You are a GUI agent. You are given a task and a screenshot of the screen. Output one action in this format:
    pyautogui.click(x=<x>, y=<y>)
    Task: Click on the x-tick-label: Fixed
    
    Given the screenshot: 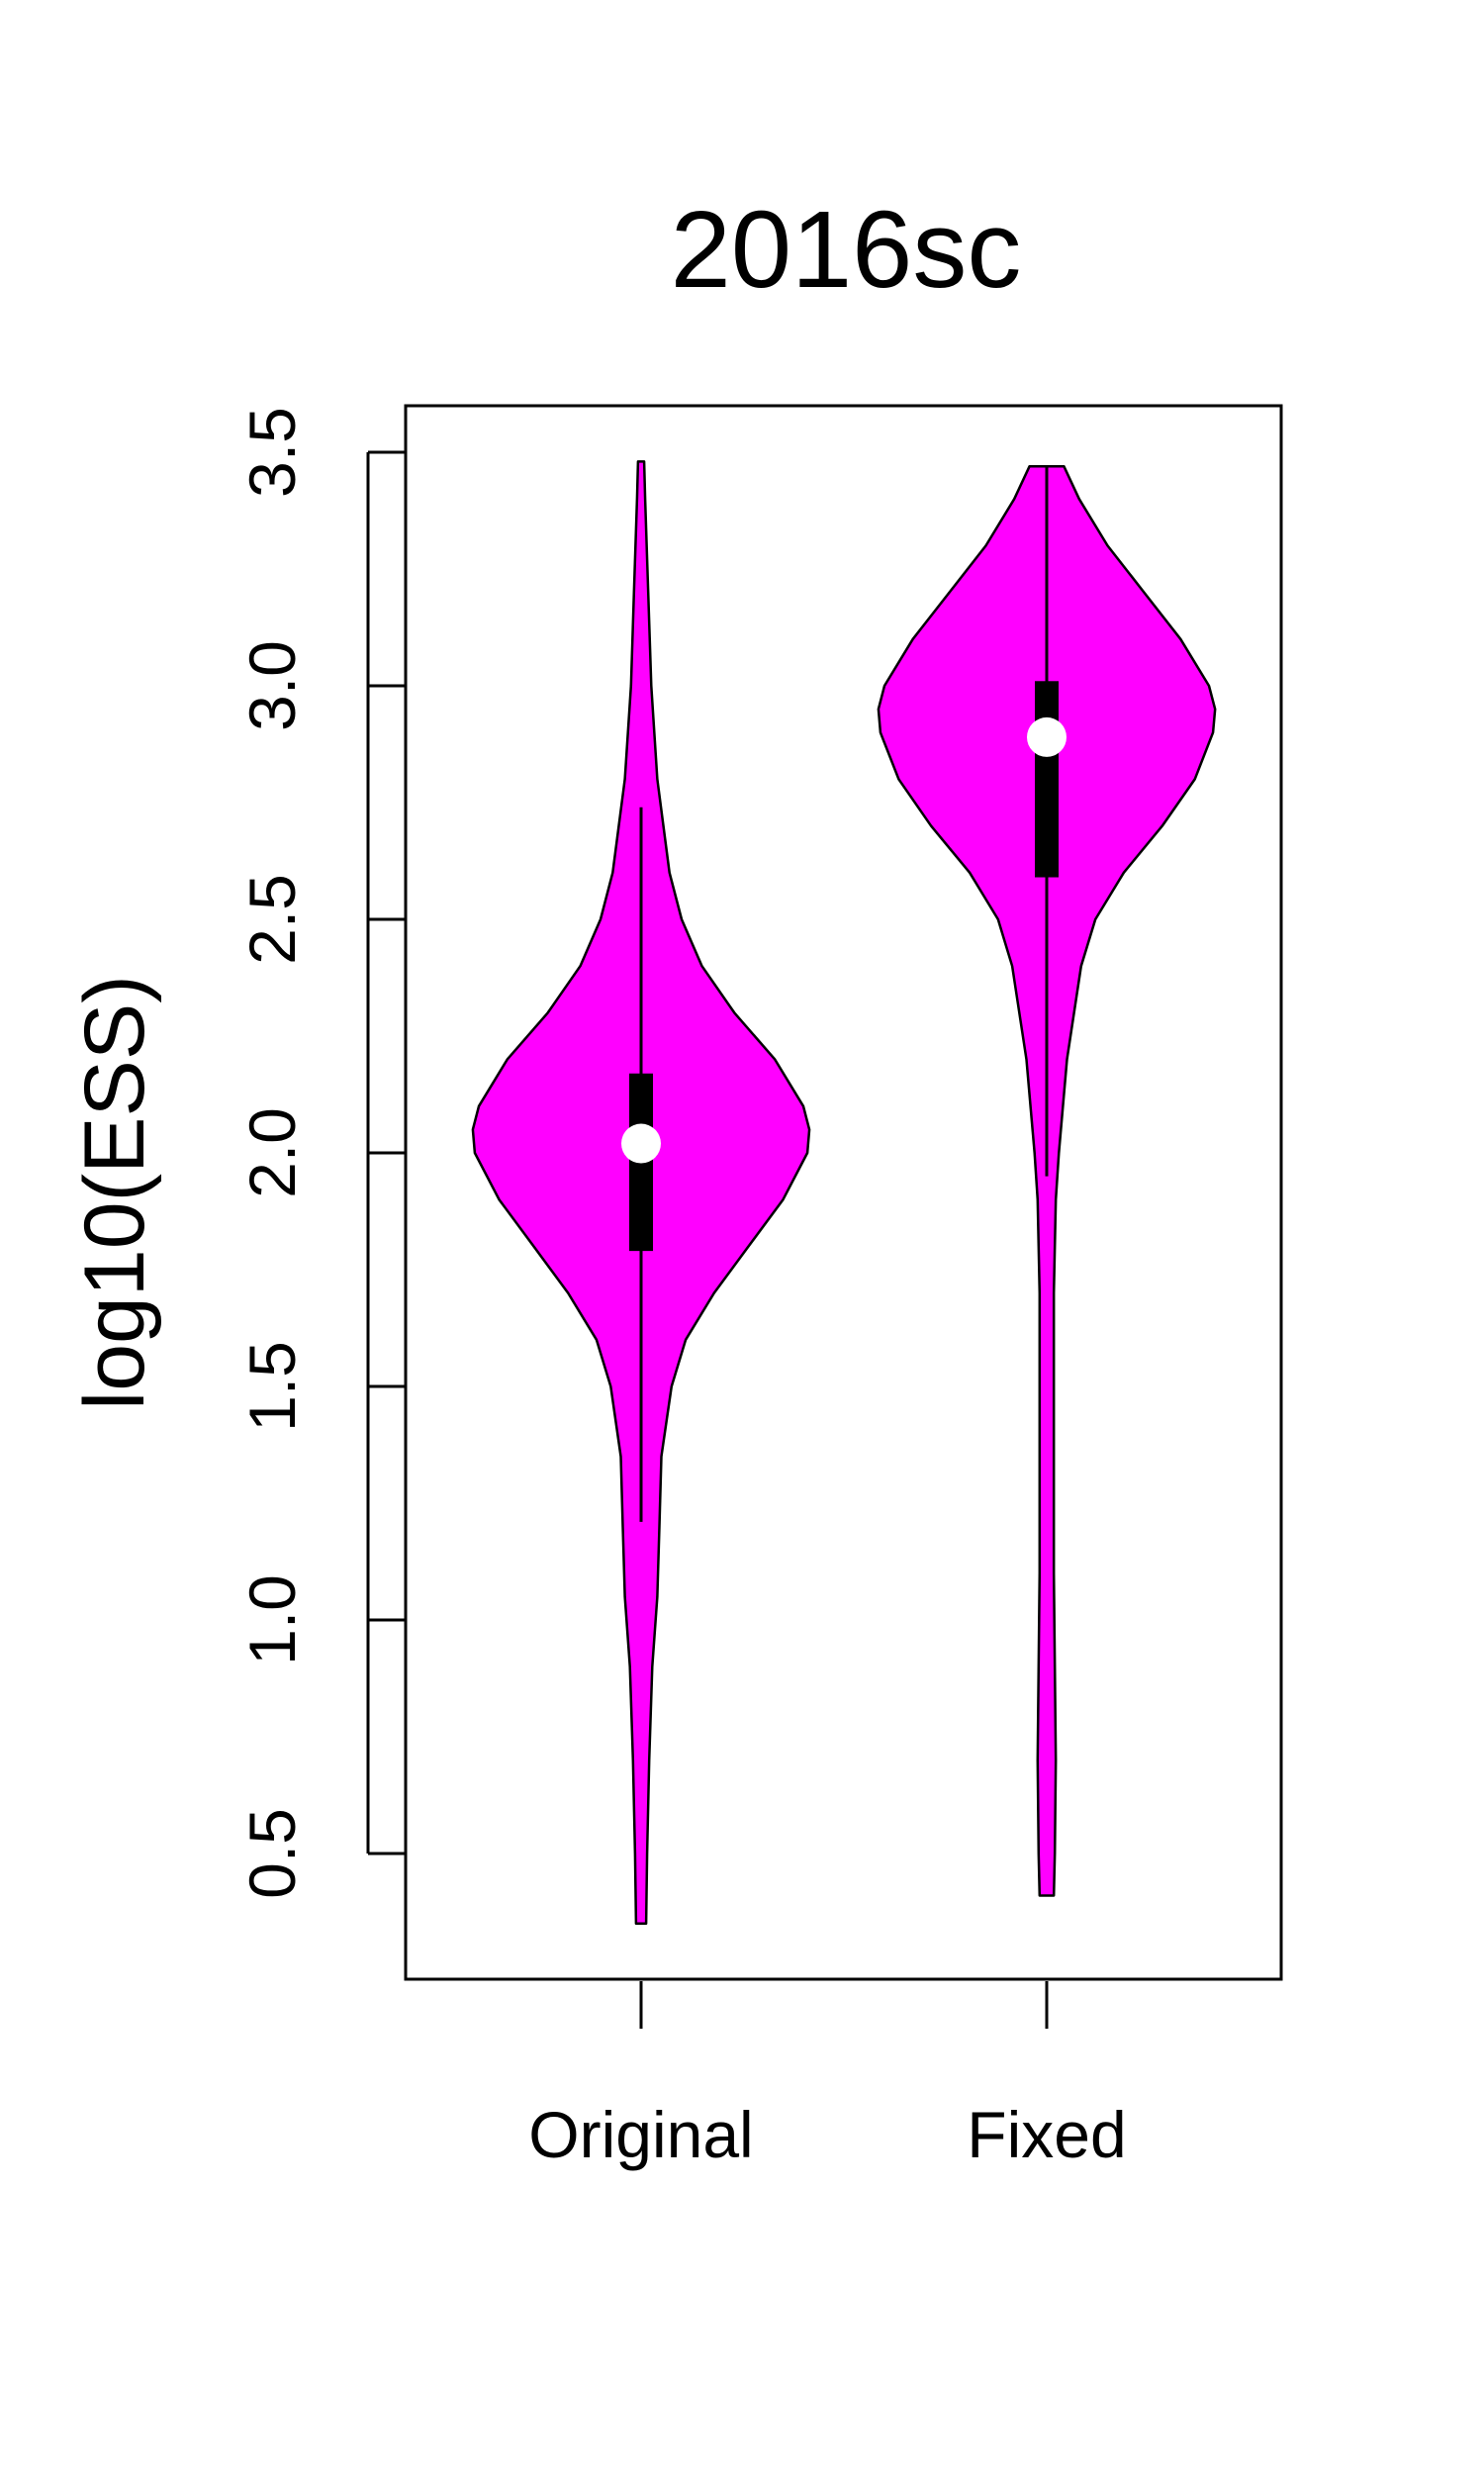 What is the action you would take?
    pyautogui.click(x=1046, y=2134)
    